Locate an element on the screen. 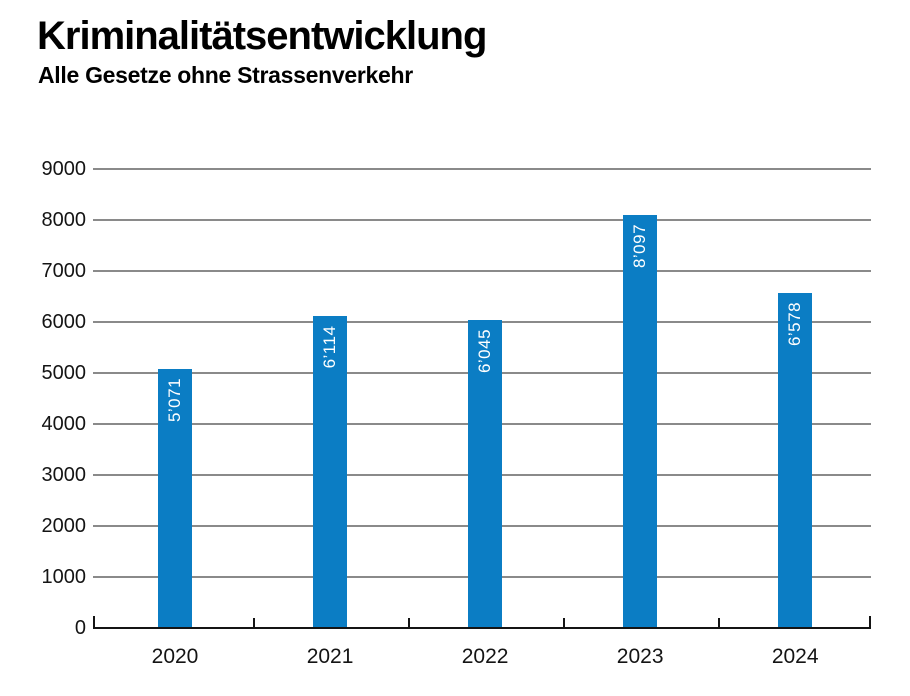 This screenshot has height=696, width=910. x-axis-label-2024: 2024 is located at coordinates (795, 656).